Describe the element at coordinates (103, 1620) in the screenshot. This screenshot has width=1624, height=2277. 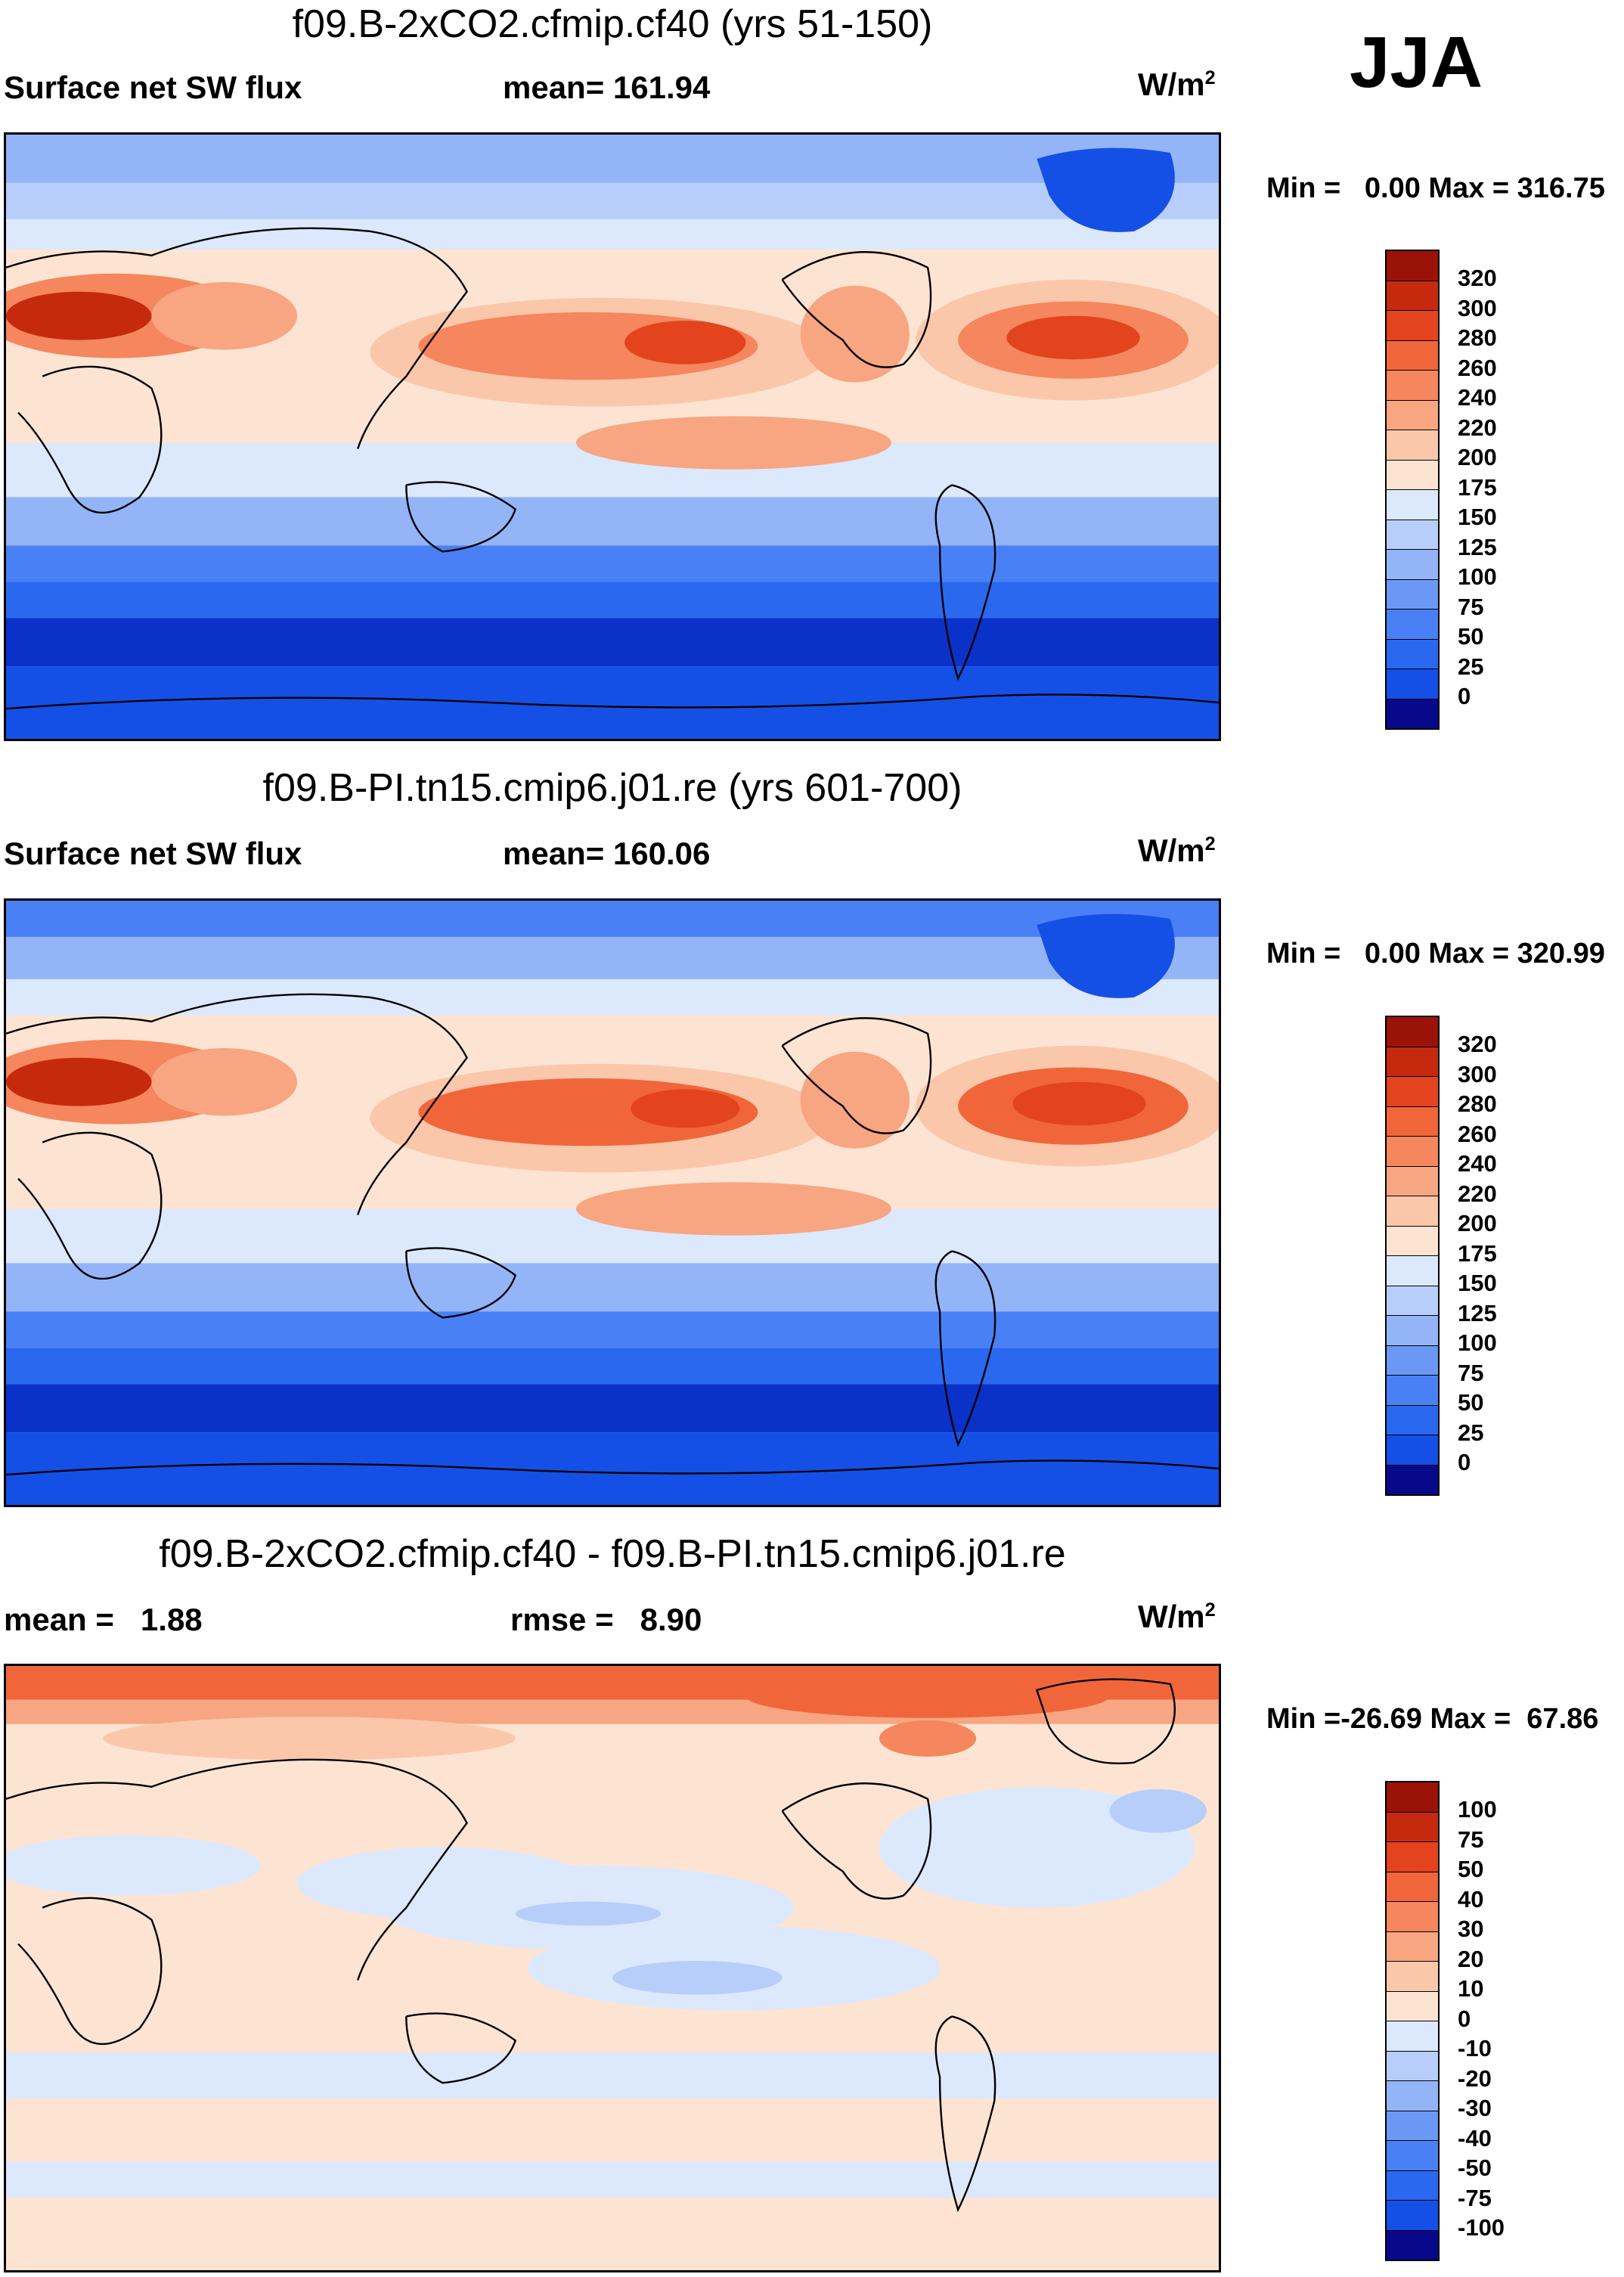
I see `panel3-mean-label: mean = 1.88` at that location.